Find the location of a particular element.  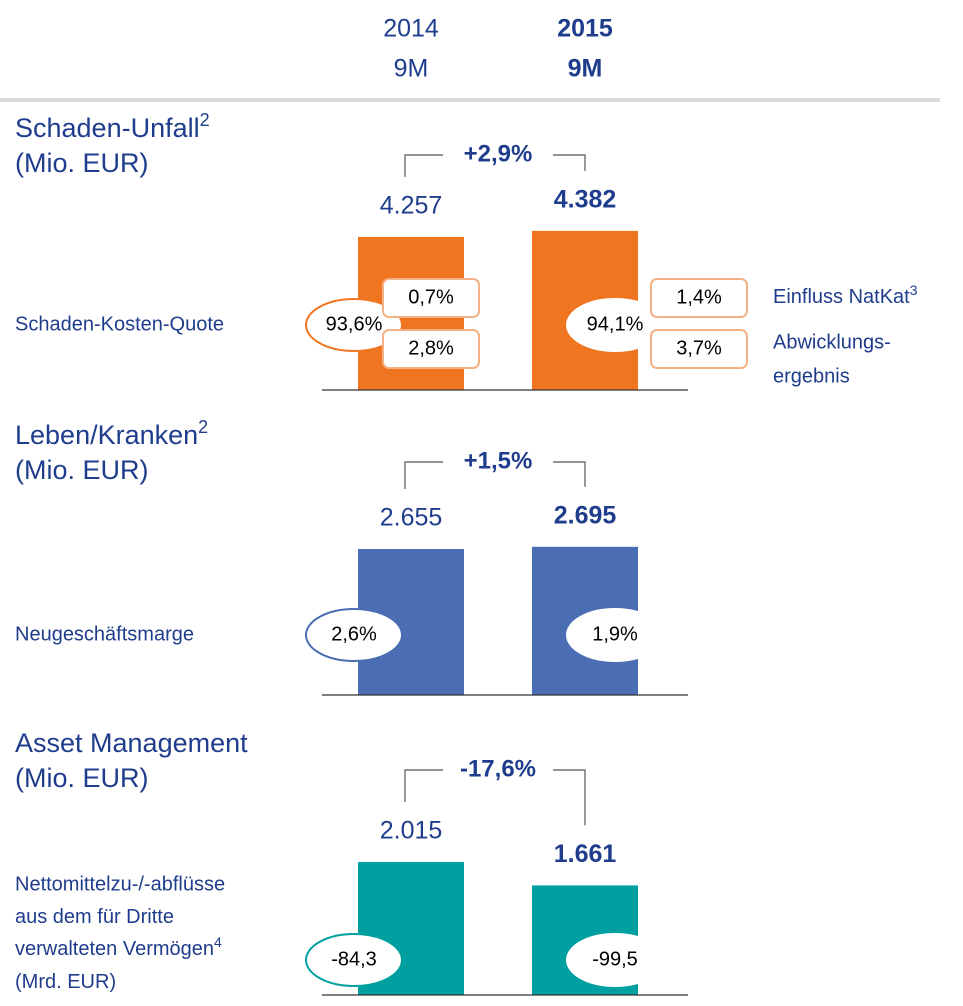

value-label: 2.015 is located at coordinates (411, 831).